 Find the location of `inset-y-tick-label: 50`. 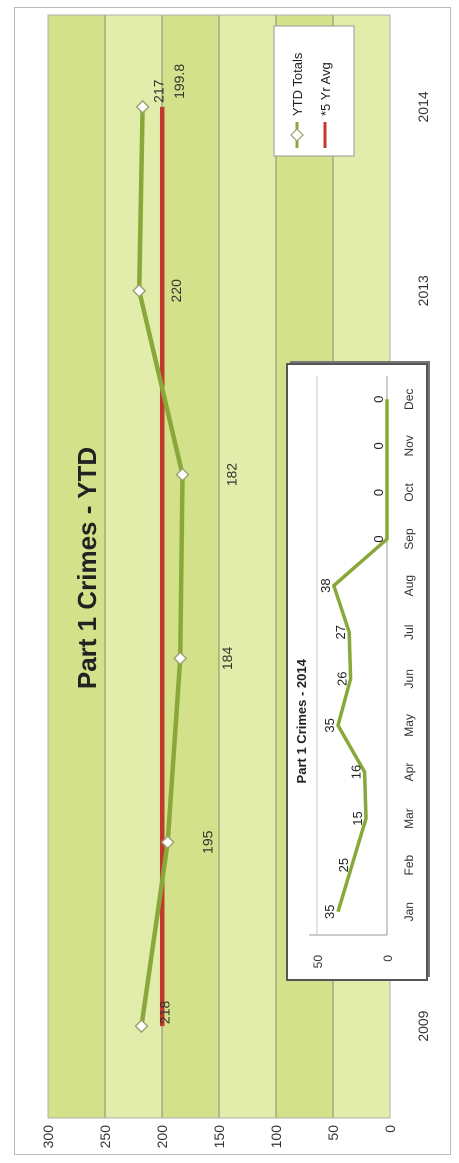

inset-y-tick-label: 50 is located at coordinates (318, 962).